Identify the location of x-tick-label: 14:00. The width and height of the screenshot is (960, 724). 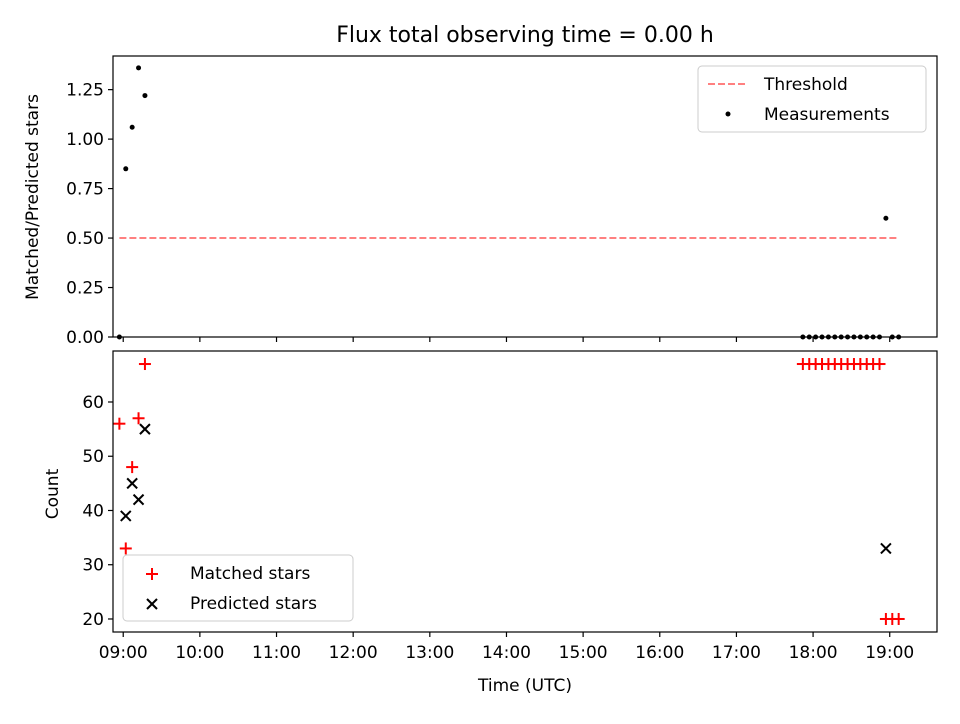
(506, 653).